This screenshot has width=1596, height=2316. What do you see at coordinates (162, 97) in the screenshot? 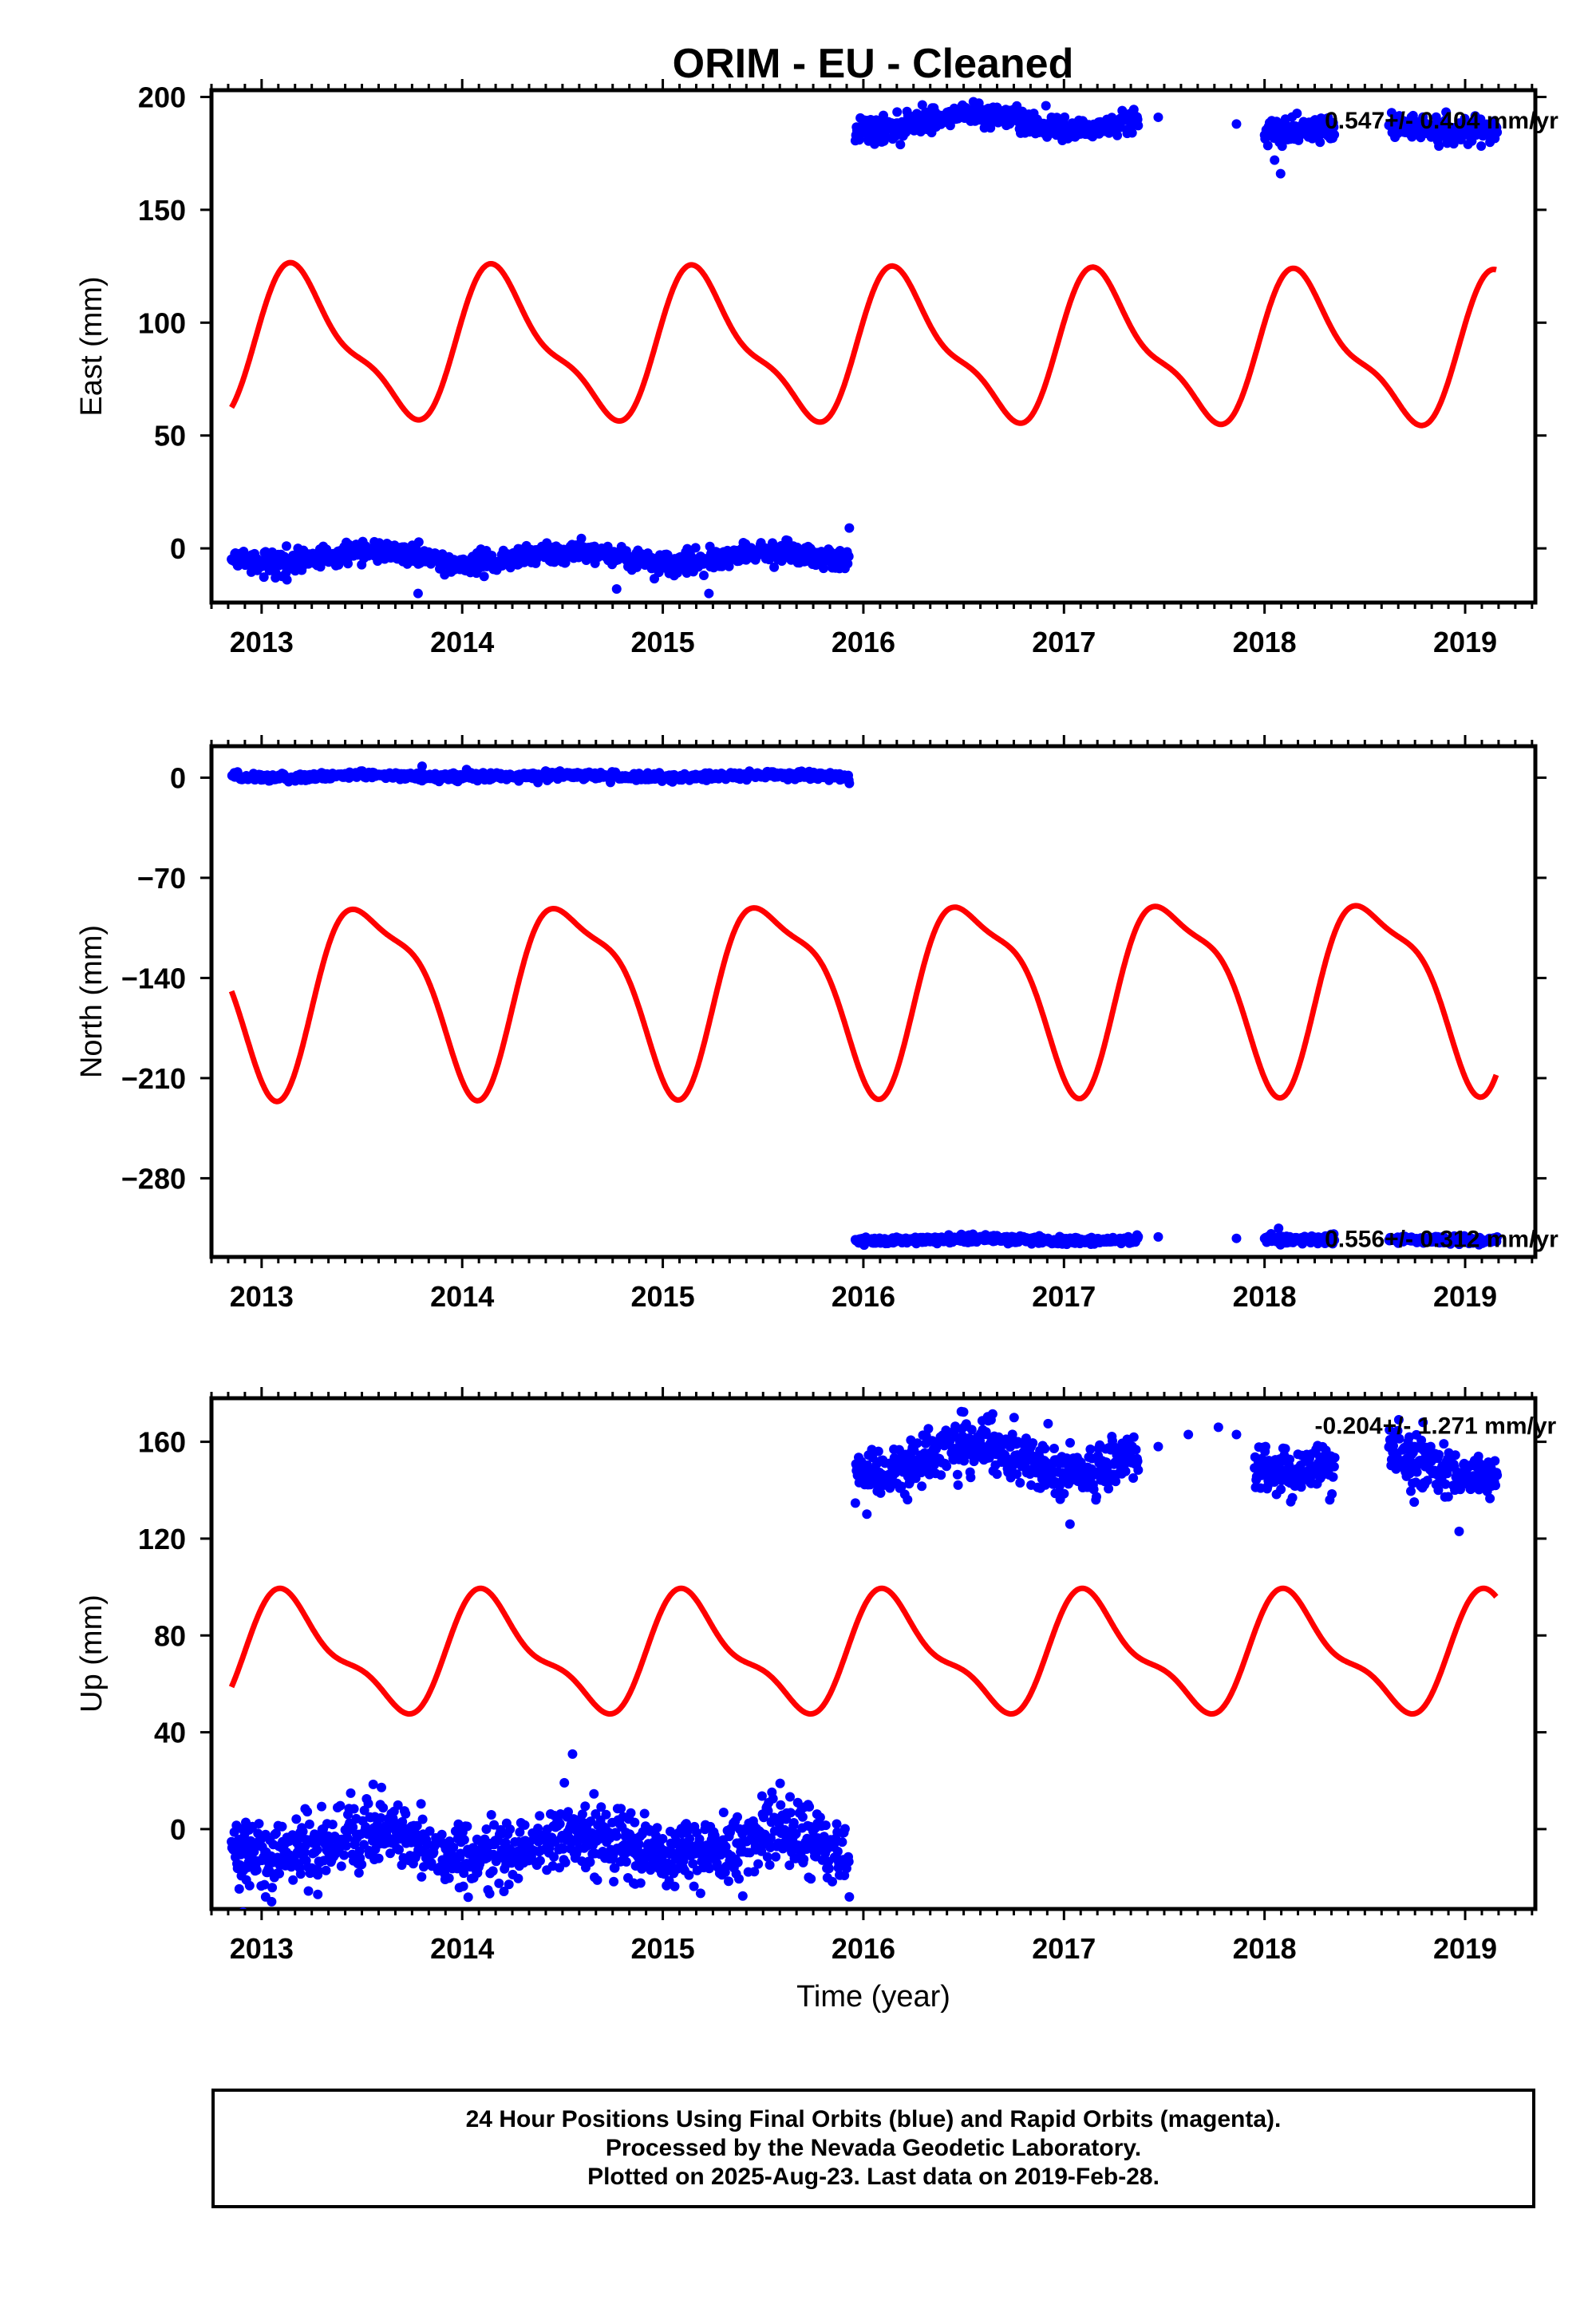
I see `east-y-tick-label: 200` at bounding box center [162, 97].